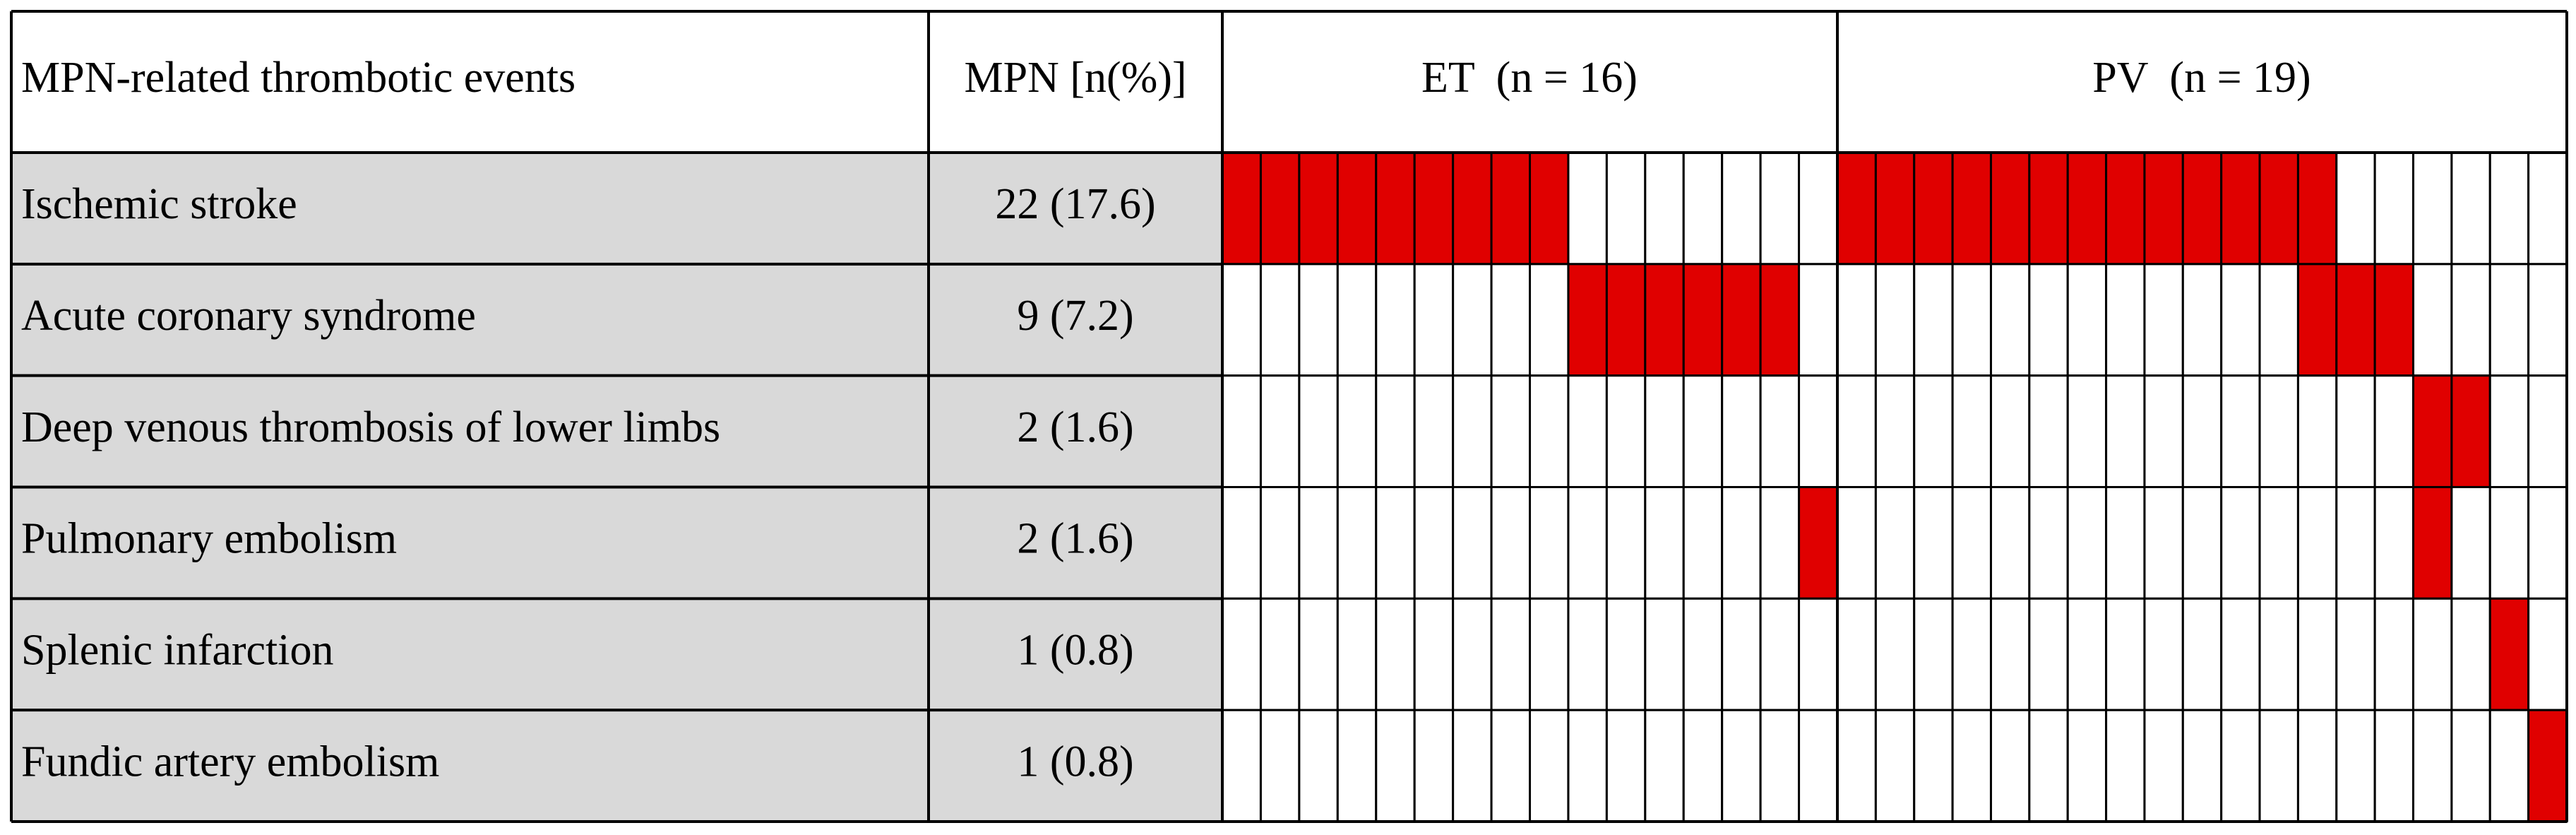  Describe the element at coordinates (1529, 78) in the screenshot. I see `header-et: ET (n = 16)` at that location.